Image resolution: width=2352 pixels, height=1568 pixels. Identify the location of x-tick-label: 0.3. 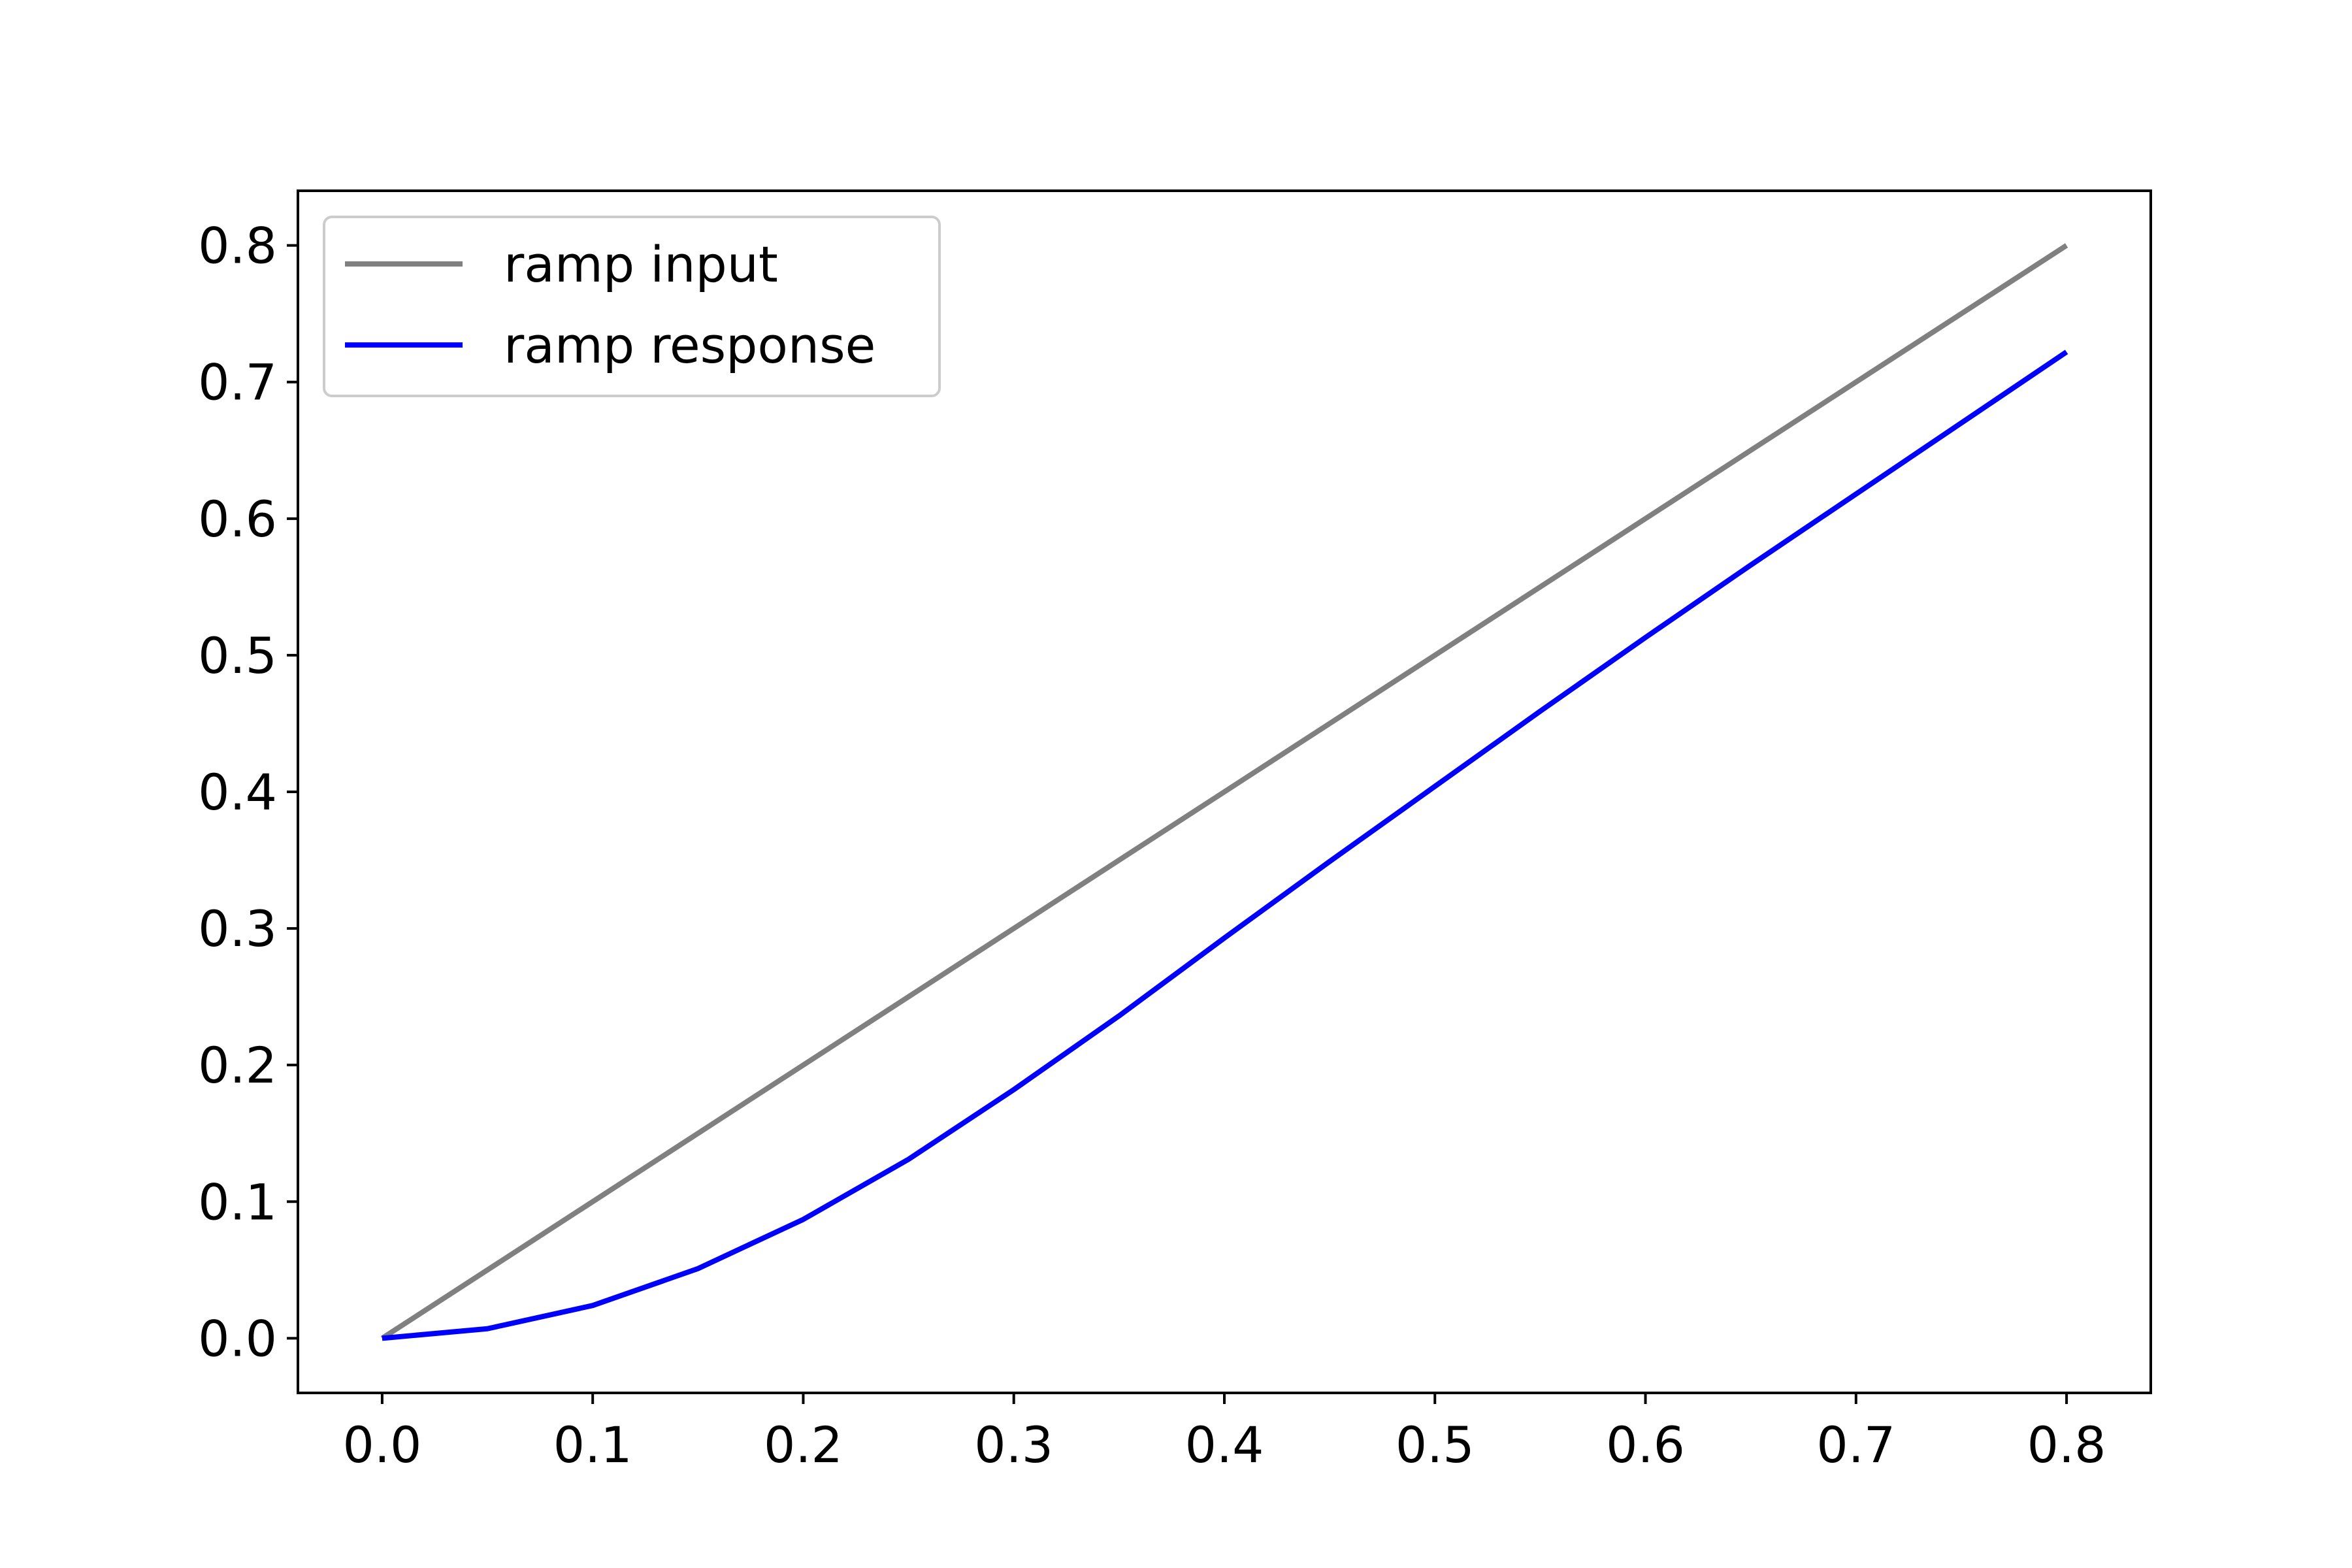
(1013, 1445).